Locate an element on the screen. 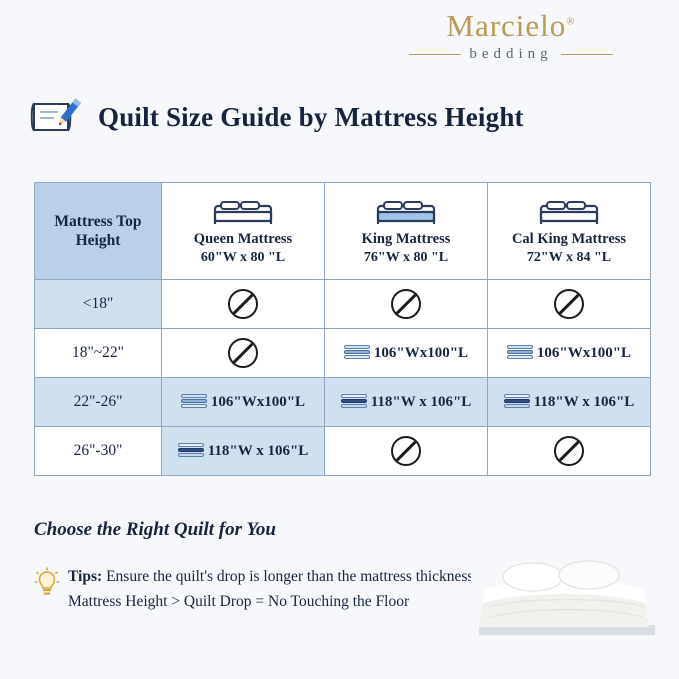 The height and width of the screenshot is (679, 679). registered-mark: ® is located at coordinates (571, 21).